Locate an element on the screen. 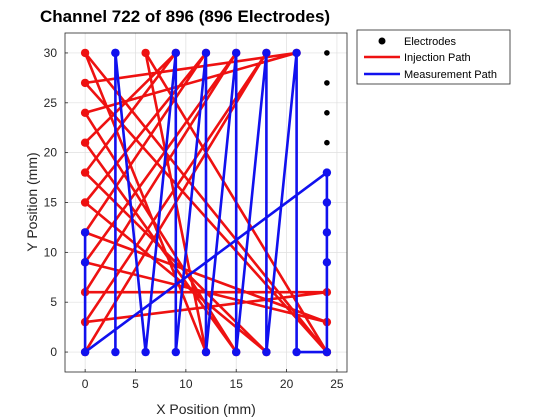  x-tick-label: 5 is located at coordinates (135, 384).